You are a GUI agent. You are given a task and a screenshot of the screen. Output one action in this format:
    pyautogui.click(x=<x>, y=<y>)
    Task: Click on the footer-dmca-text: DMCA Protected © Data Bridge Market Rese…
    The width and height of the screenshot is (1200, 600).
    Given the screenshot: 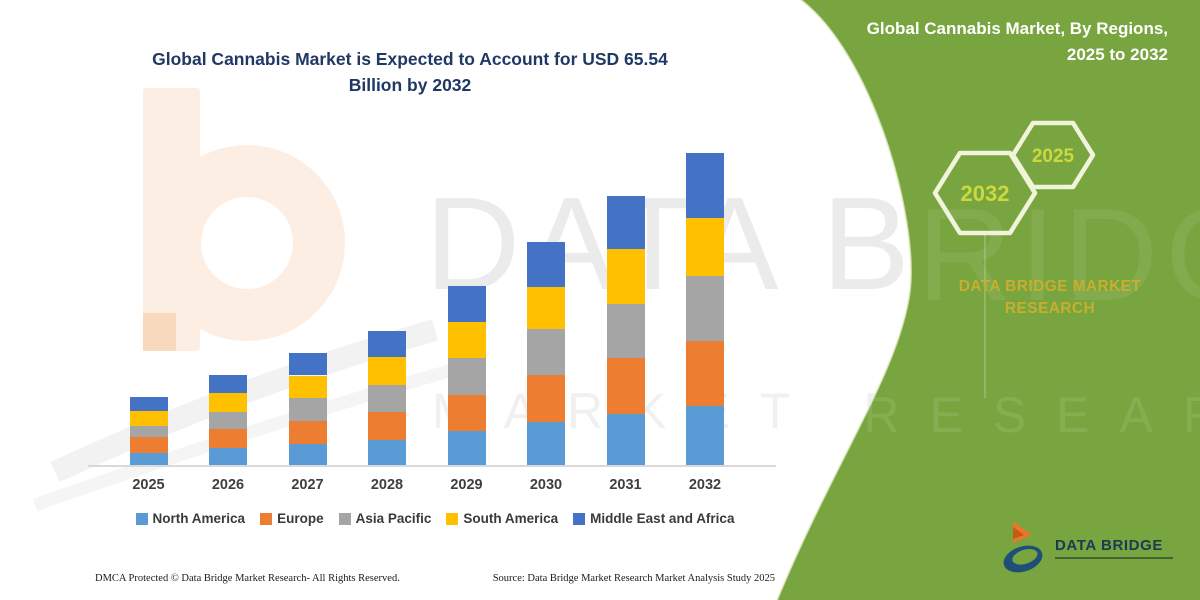 What is the action you would take?
    pyautogui.click(x=247, y=578)
    